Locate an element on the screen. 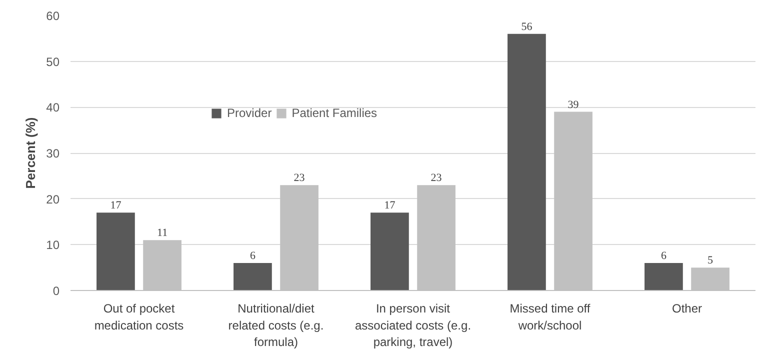  y-axis-title: Percent (%) is located at coordinates (30, 153).